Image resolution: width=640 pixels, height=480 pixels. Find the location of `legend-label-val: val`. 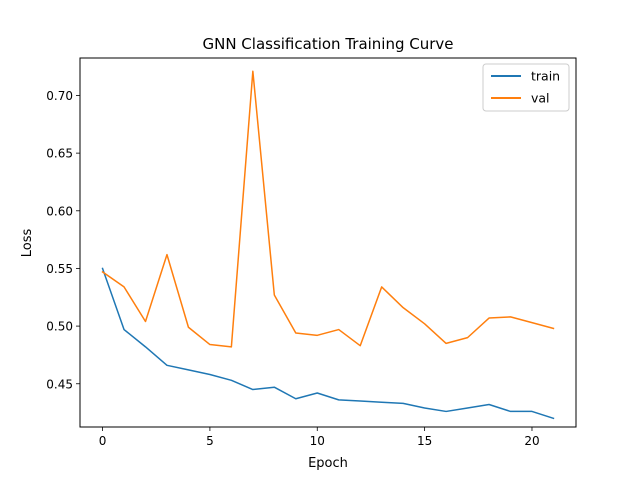

legend-label-val: val is located at coordinates (540, 98).